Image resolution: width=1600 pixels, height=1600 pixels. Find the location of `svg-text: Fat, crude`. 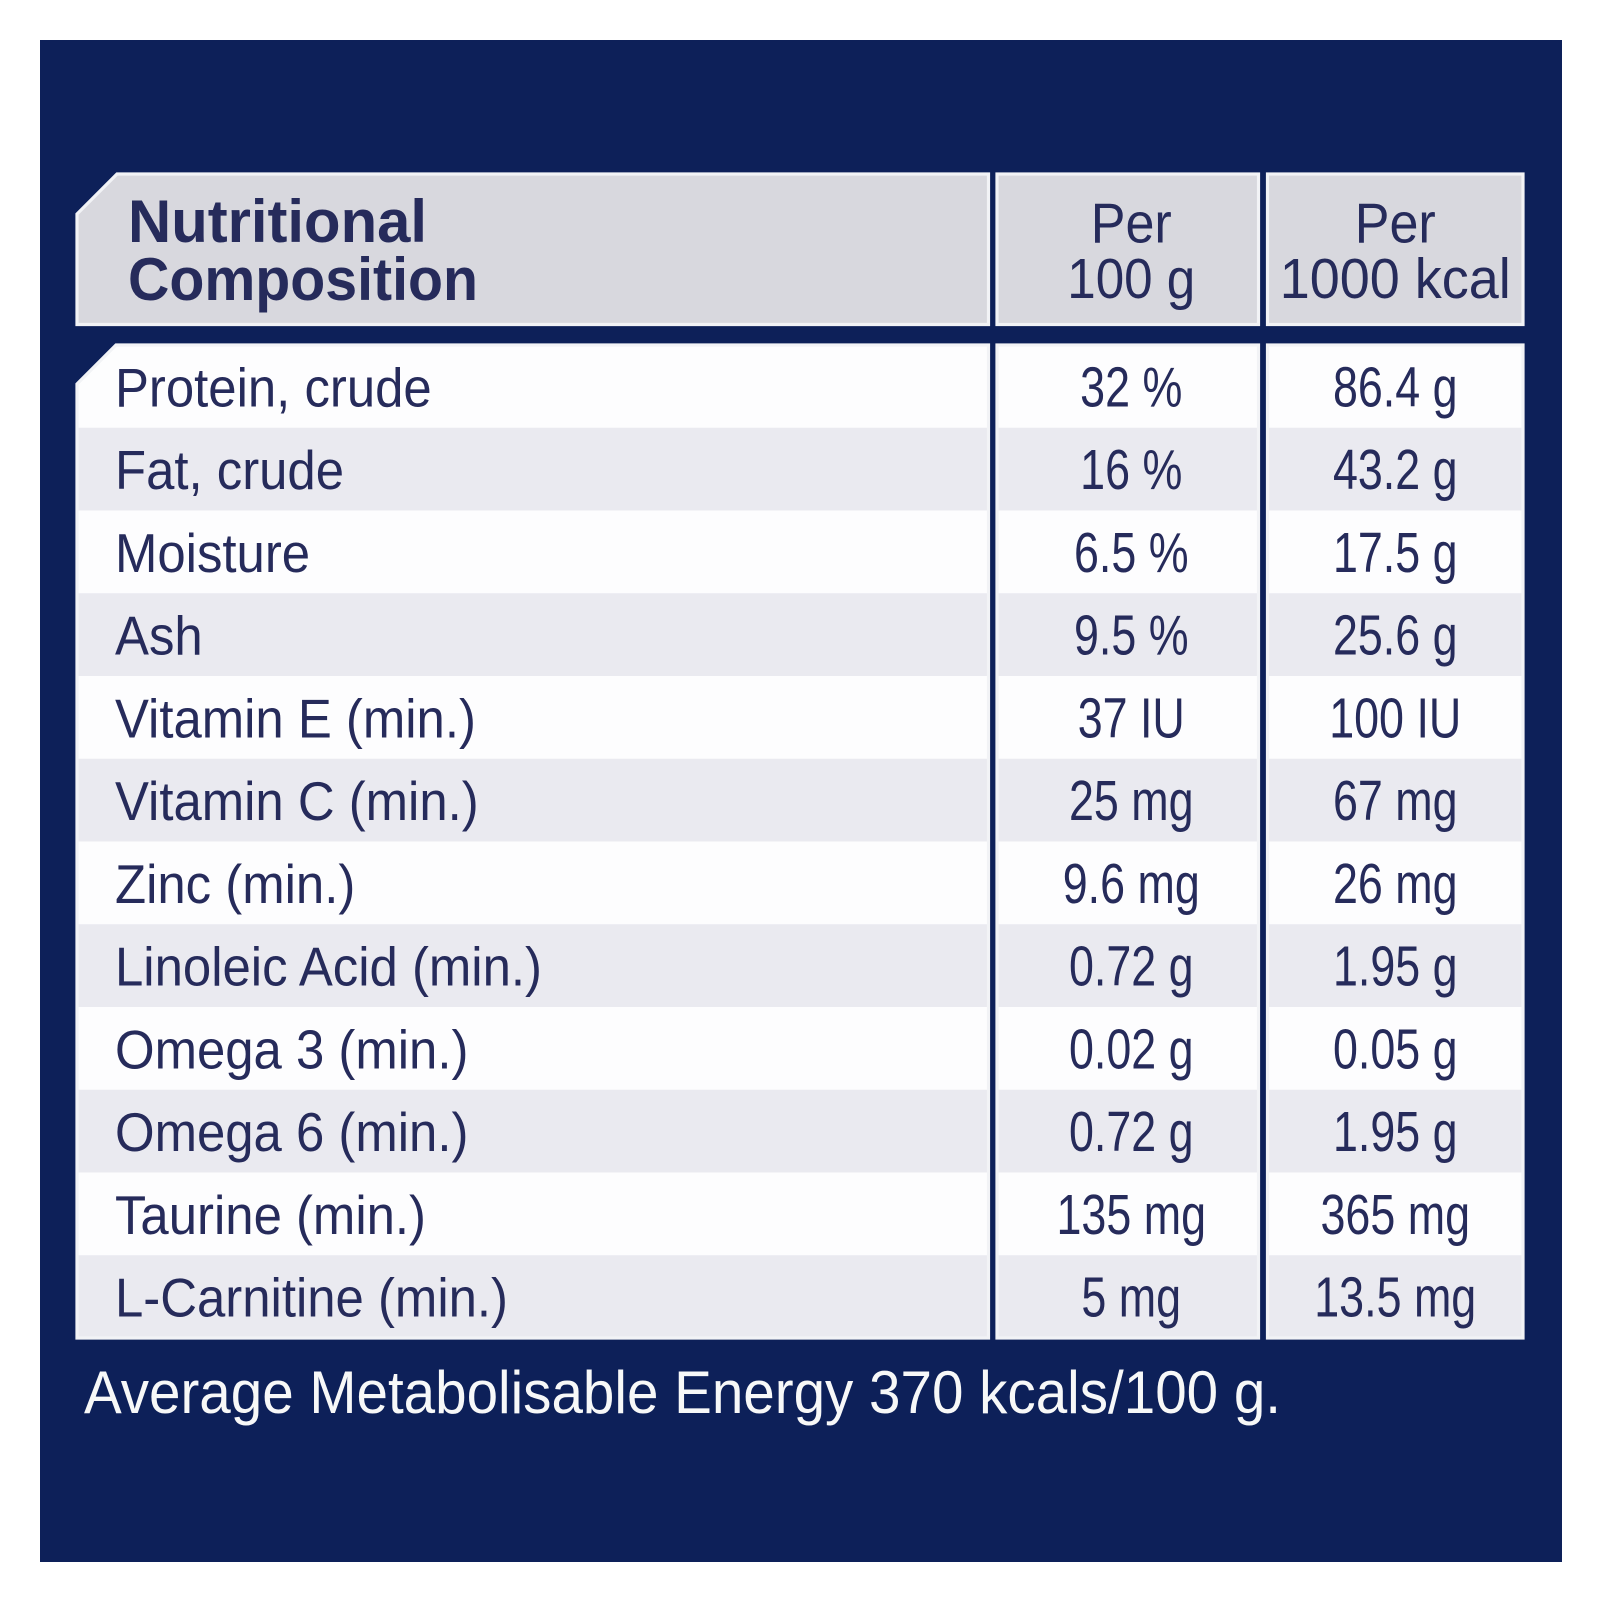

svg-text: Fat, crude is located at coordinates (229, 470).